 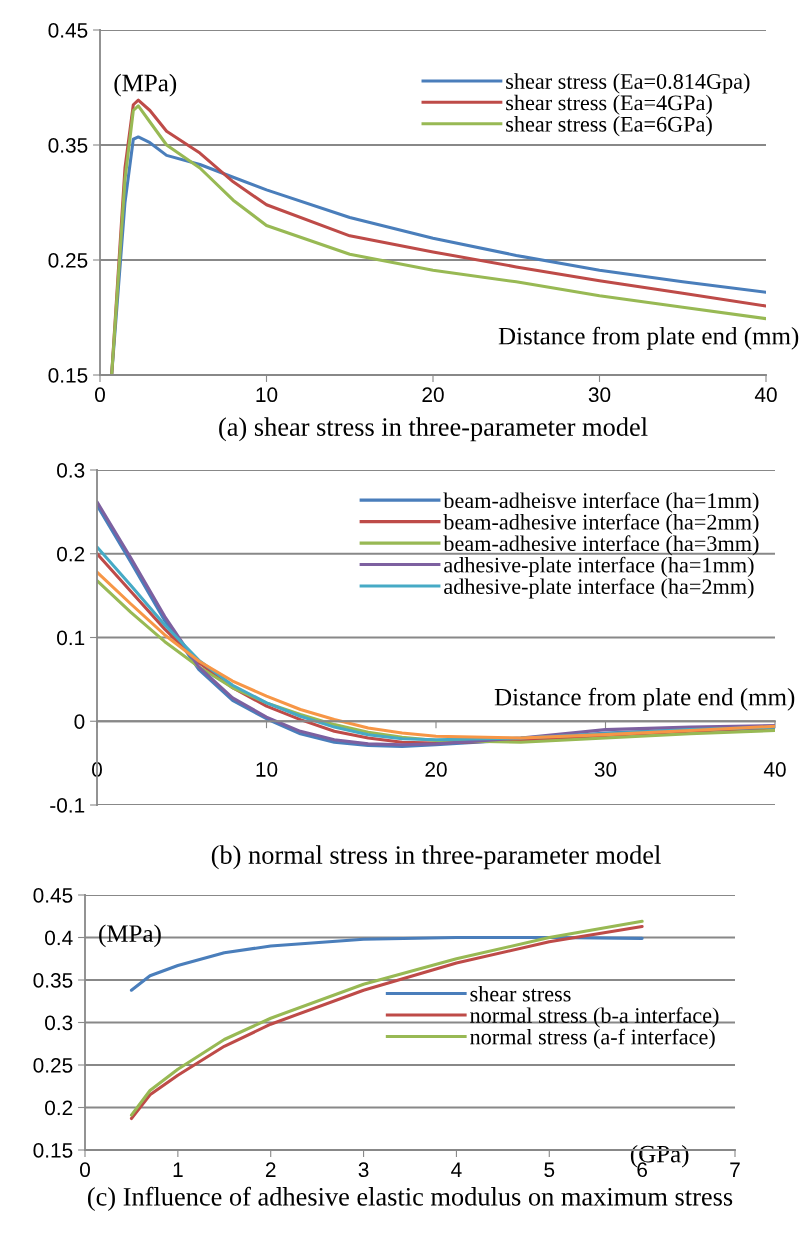 What do you see at coordinates (599, 588) in the screenshot?
I see `legend-label: adhesive-plate interface (ha=2mm)` at bounding box center [599, 588].